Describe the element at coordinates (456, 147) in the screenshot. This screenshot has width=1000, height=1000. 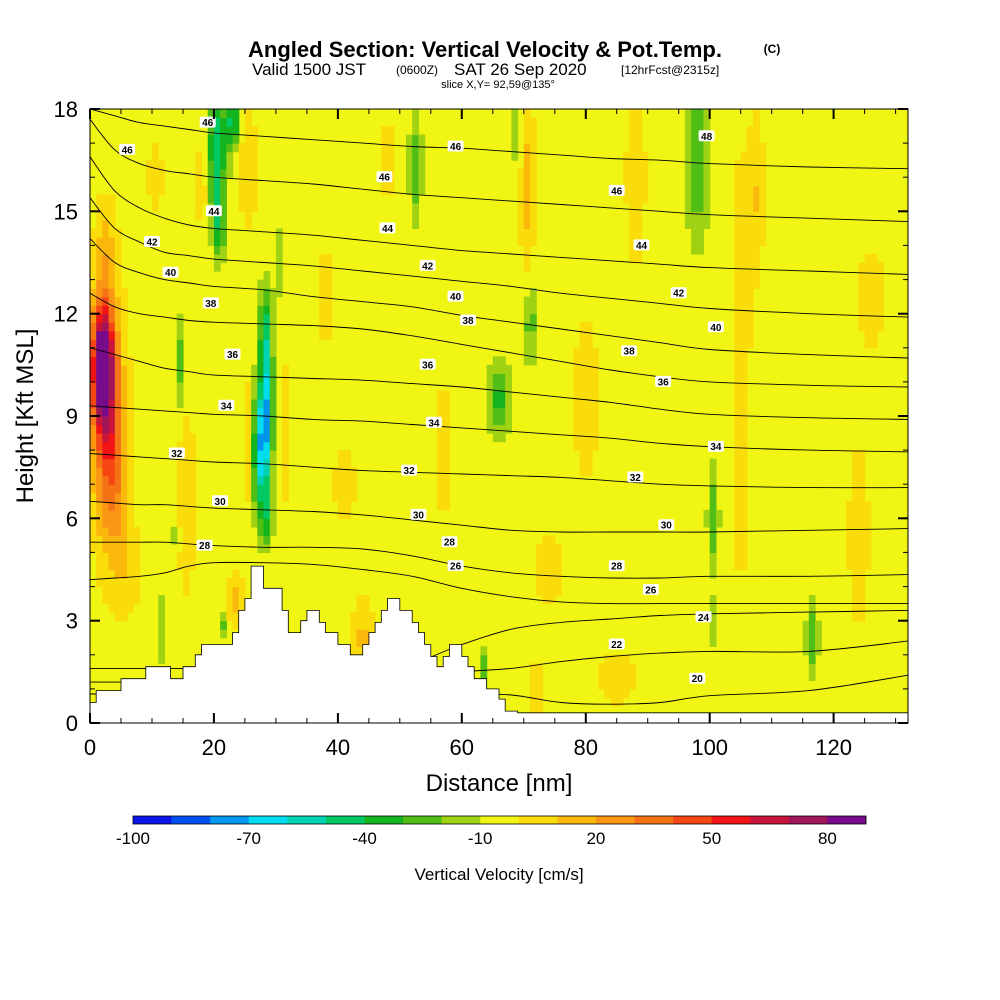
I see `contour-label: 46` at that location.